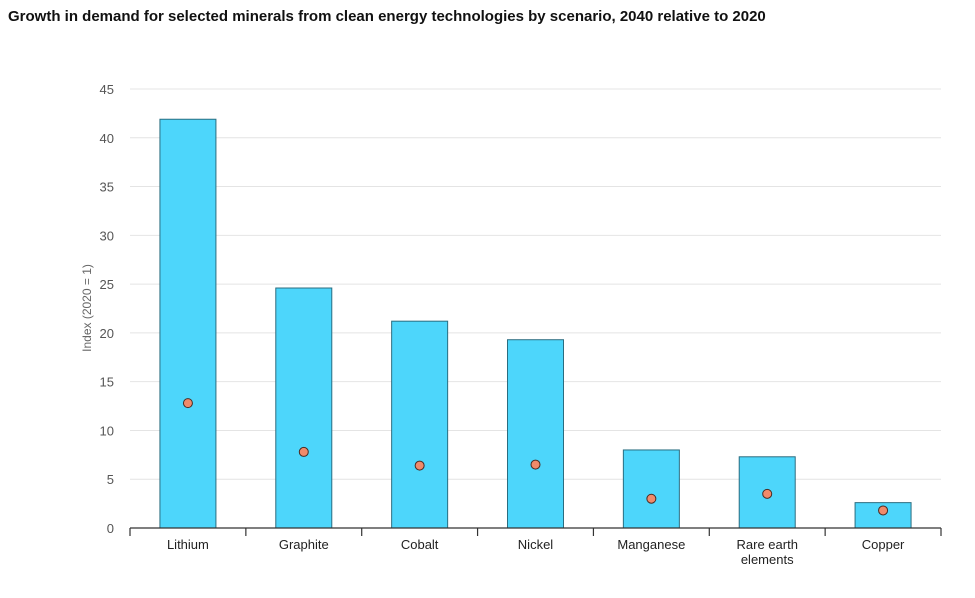 Image resolution: width=975 pixels, height=598 pixels. I want to click on x-category-label: Manganese, so click(651, 544).